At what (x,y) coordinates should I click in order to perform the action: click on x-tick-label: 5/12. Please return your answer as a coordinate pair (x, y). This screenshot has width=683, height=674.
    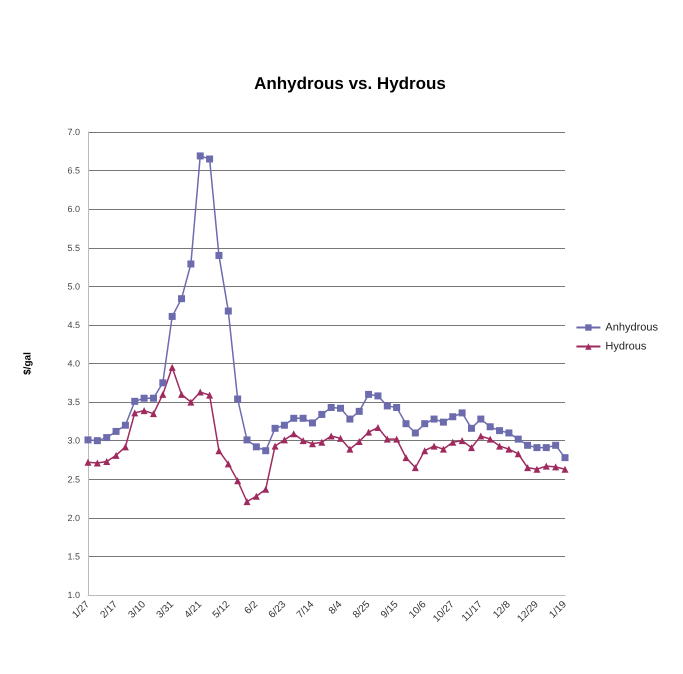
    Looking at the image, I should click on (221, 609).